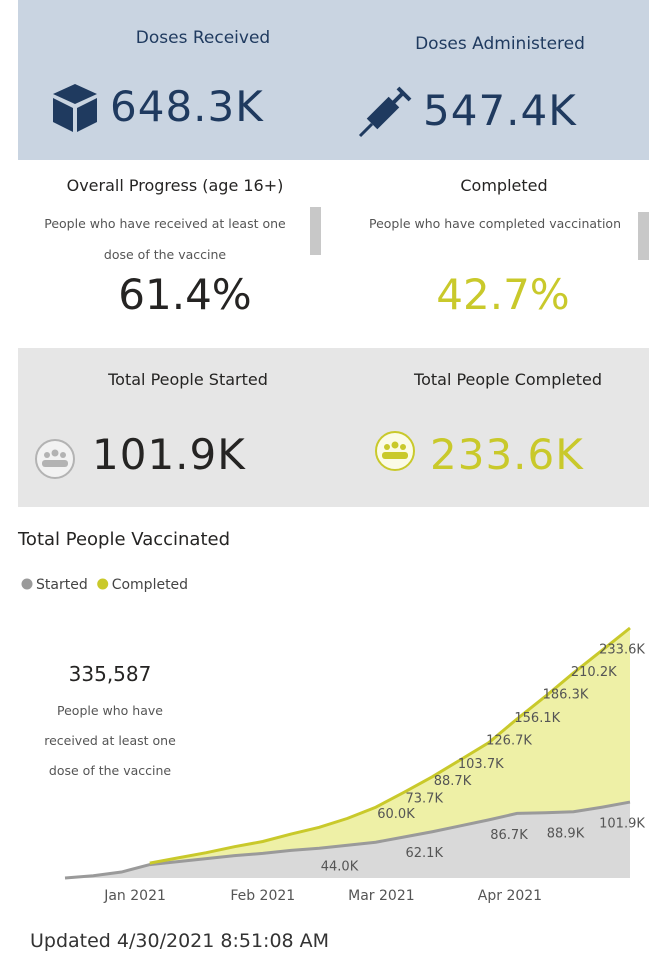  Describe the element at coordinates (385, 112) in the screenshot. I see `syringe-icon` at that location.